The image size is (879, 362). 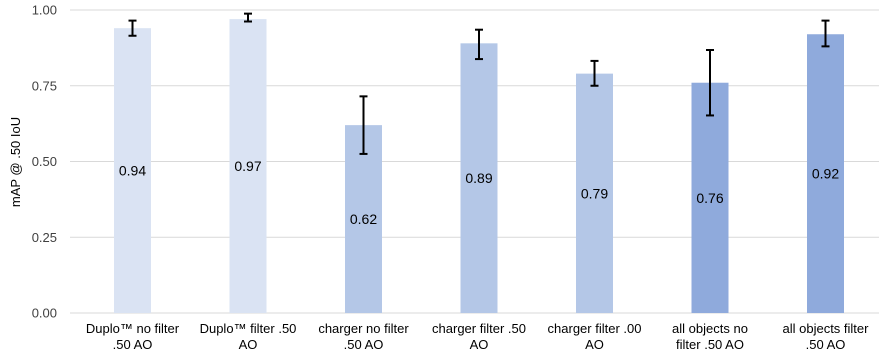 I want to click on data-label: 0.92, so click(x=825, y=174).